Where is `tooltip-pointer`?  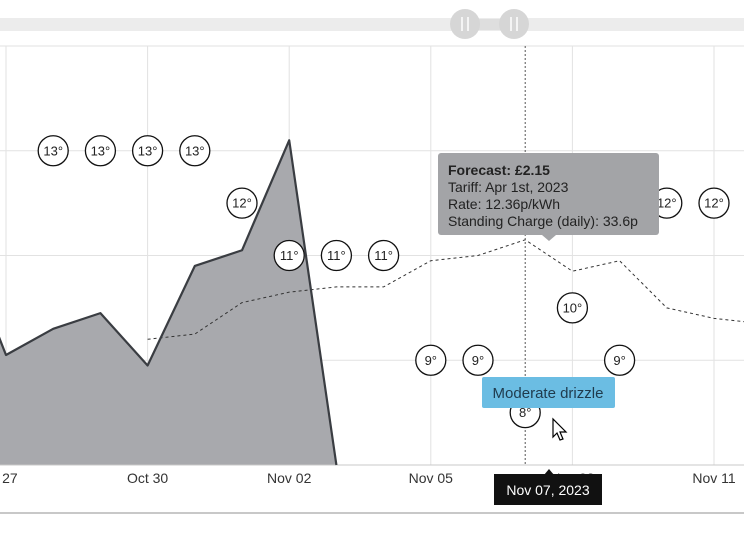 tooltip-pointer is located at coordinates (549, 238).